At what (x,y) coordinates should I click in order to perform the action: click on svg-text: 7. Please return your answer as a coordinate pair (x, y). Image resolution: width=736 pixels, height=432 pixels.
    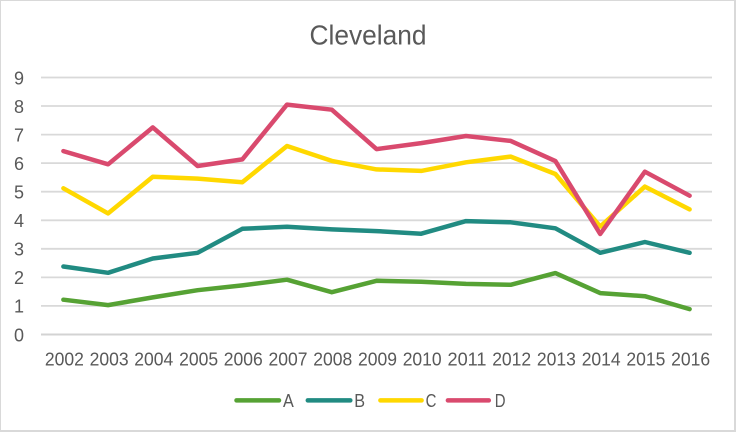
    Looking at the image, I should click on (19, 135).